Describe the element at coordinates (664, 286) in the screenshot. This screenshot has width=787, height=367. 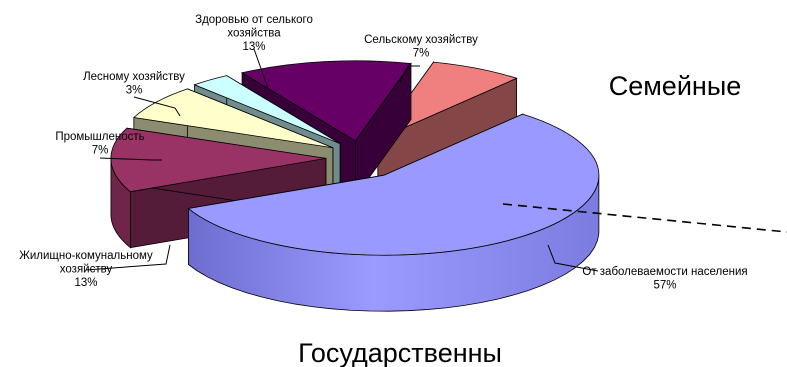
I see `slice-percent: 57%` at that location.